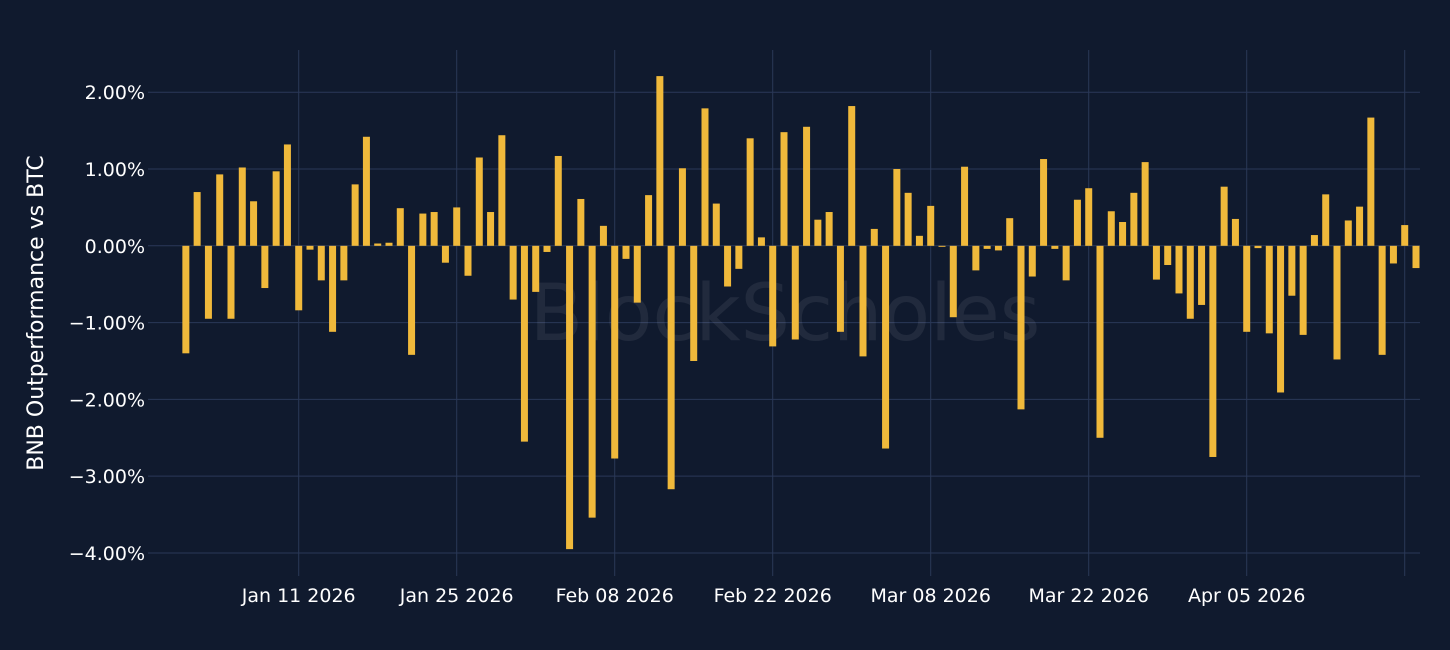 Image resolution: width=1450 pixels, height=650 pixels. What do you see at coordinates (115, 170) in the screenshot?
I see `y-tick-label: 1.00%` at bounding box center [115, 170].